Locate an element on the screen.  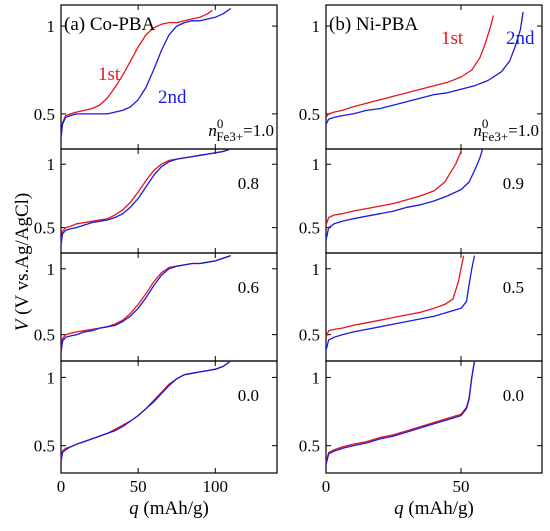
subpanel-1-0: 0.5 1 n0 Fe3+=1.0 1st 2nd is located at coordinates (421, 77).